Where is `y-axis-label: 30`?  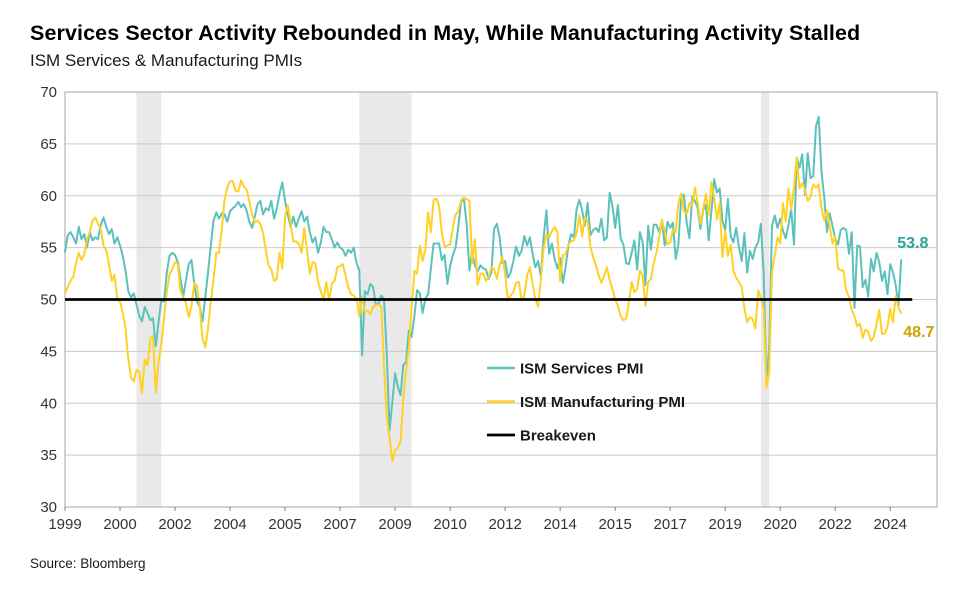 y-axis-label: 30 is located at coordinates (48, 507).